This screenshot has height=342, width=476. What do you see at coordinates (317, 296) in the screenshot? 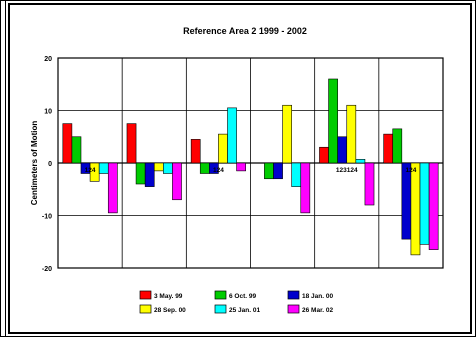
I see `legend-label: 18 Jan. 00` at bounding box center [317, 296].